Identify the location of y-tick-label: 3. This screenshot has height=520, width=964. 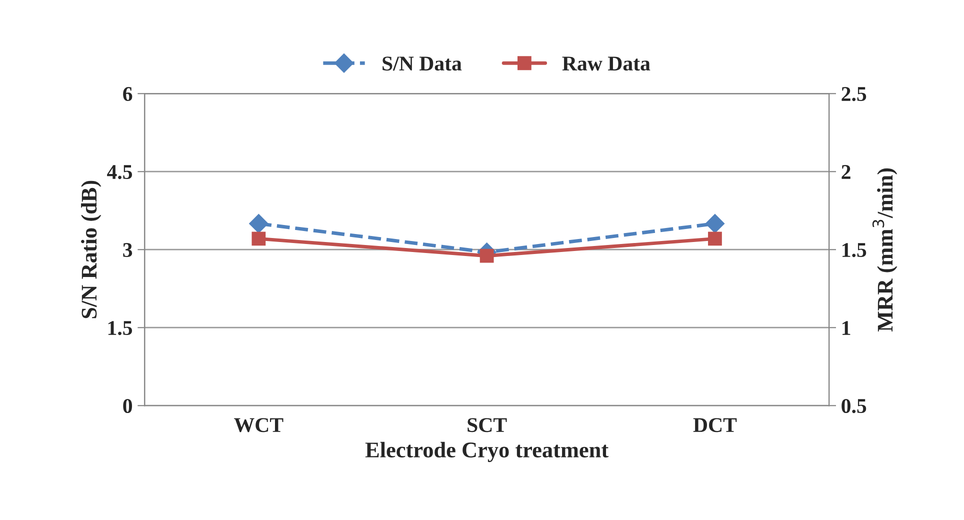
(127, 250).